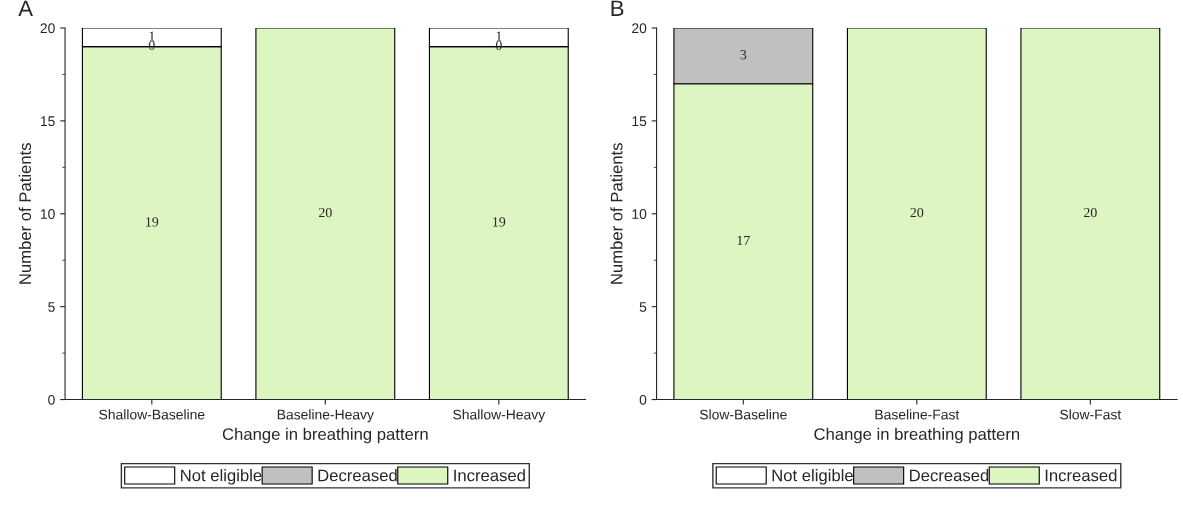  I want to click on x-tick-label: Slow-Fast, so click(1091, 414).